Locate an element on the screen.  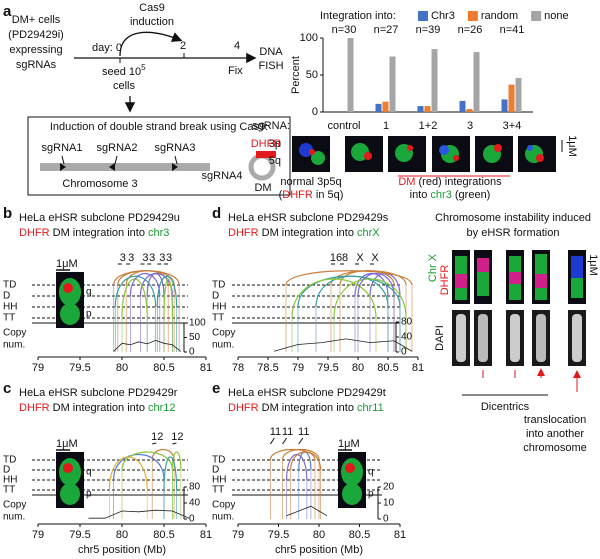
x-axis-label: chr5 position (Mb) is located at coordinates (319, 550).